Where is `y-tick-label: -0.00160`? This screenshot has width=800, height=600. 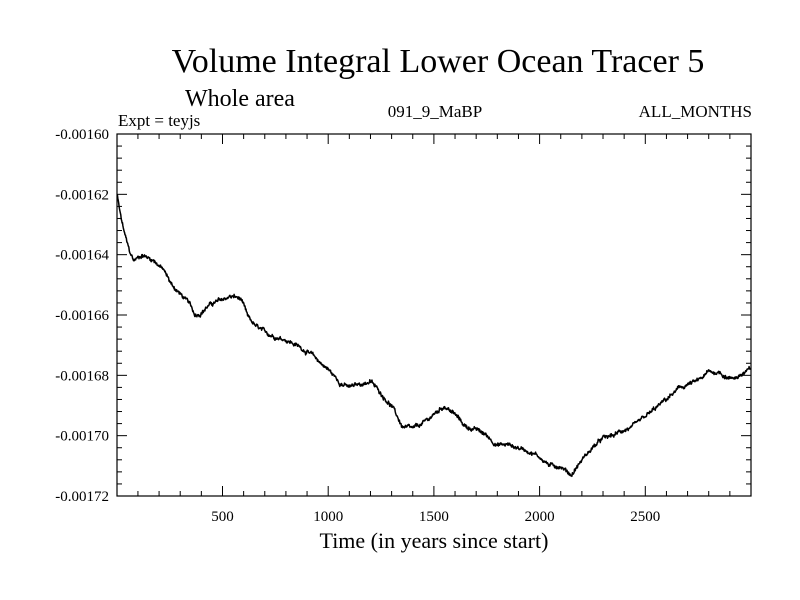
y-tick-label: -0.00160 is located at coordinates (82, 135).